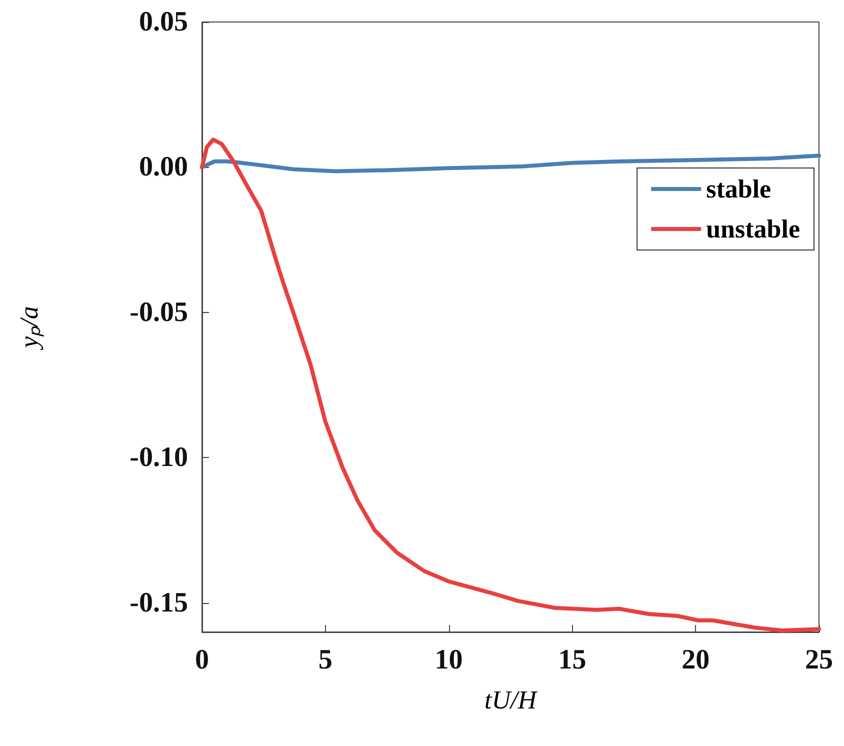 The width and height of the screenshot is (844, 746). Describe the element at coordinates (448, 660) in the screenshot. I see `x-tick-label: 10` at that location.